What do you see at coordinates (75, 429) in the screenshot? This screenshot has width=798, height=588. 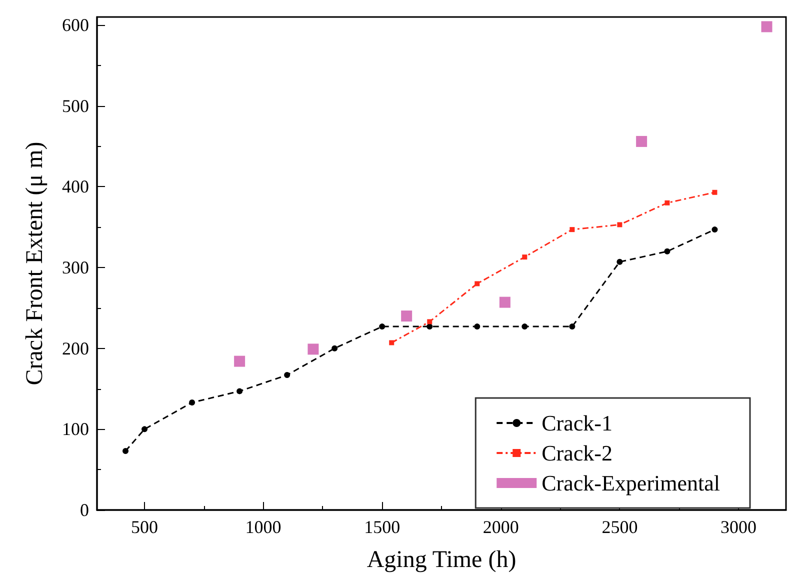 I see `y-tick-label: 100` at bounding box center [75, 429].